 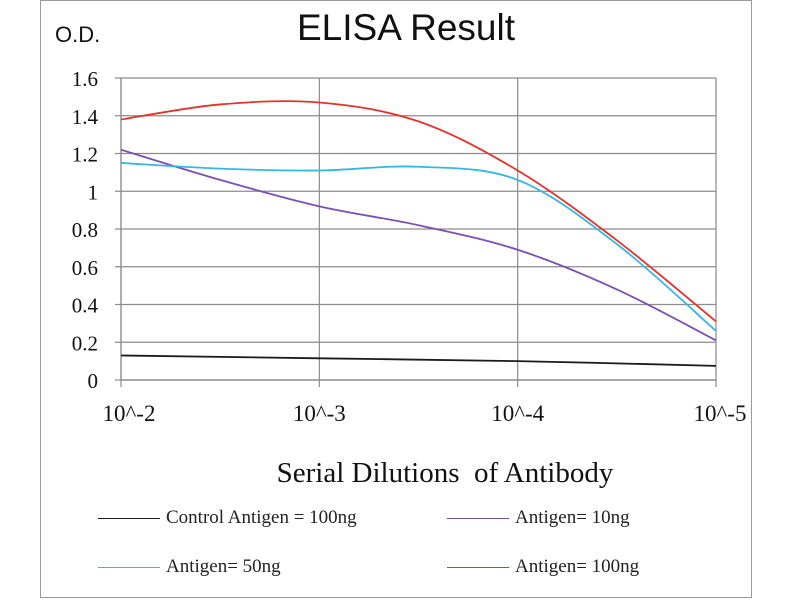 What do you see at coordinates (85, 155) in the screenshot?
I see `y-tick-label: 1.2` at bounding box center [85, 155].